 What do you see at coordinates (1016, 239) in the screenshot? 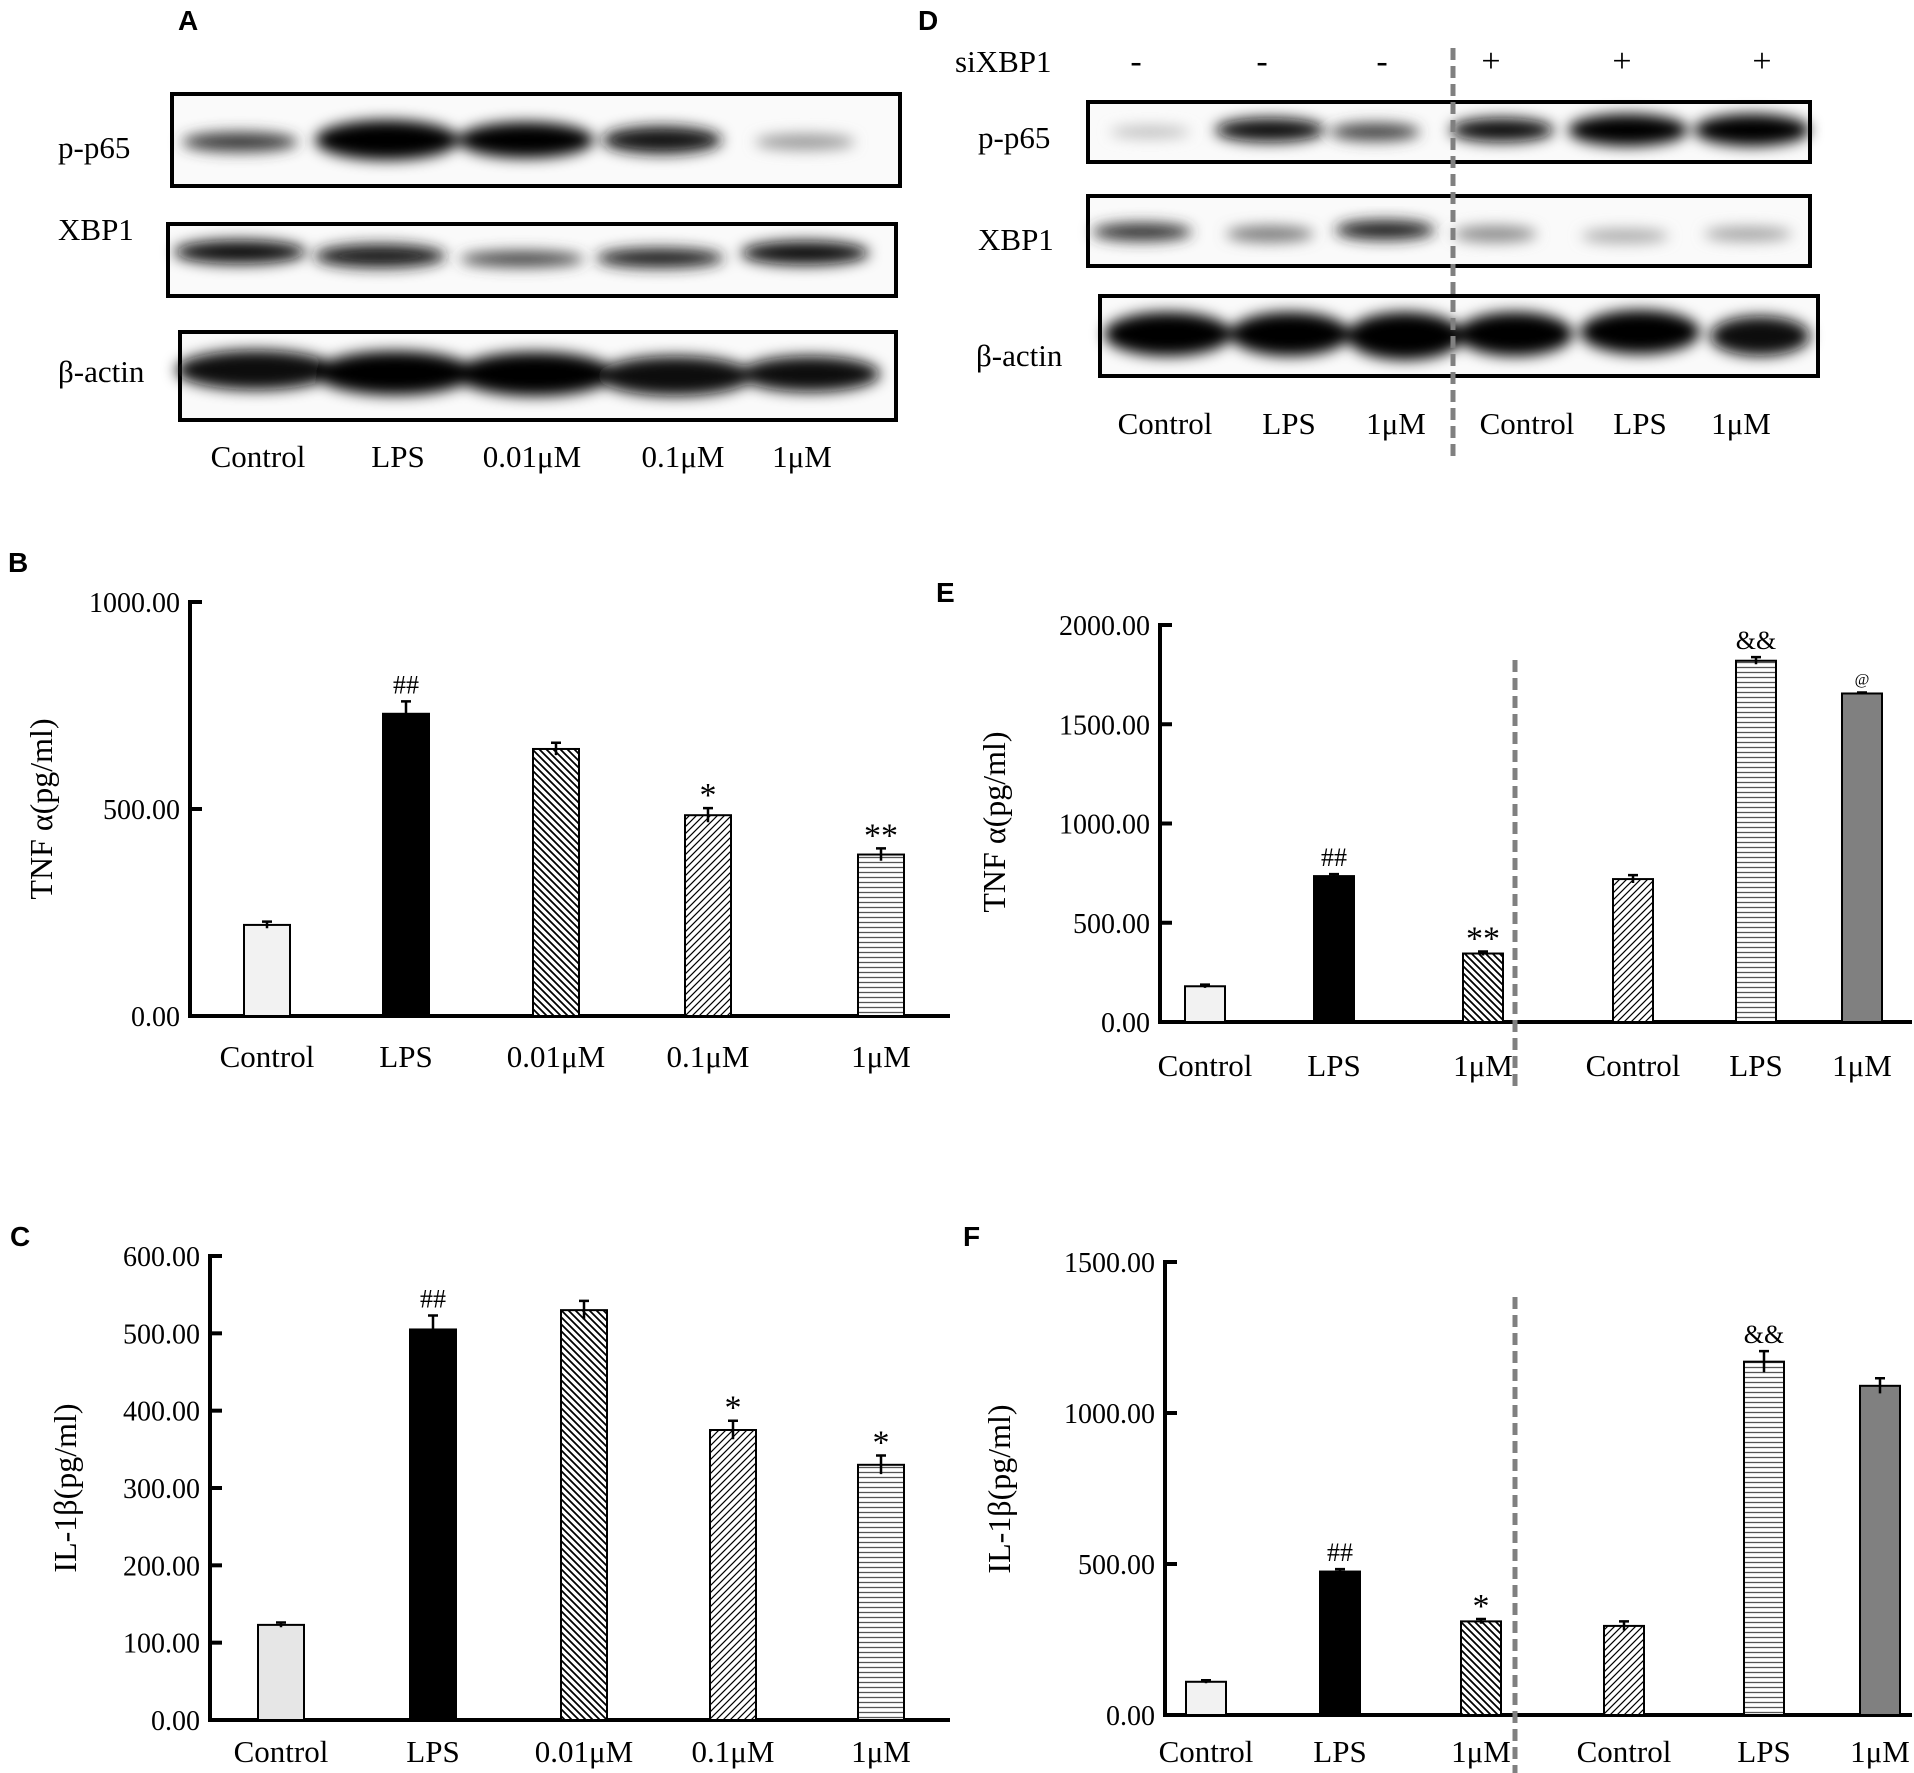
I see `panel-d-row-label-xbp1: XBP1` at bounding box center [1016, 239].